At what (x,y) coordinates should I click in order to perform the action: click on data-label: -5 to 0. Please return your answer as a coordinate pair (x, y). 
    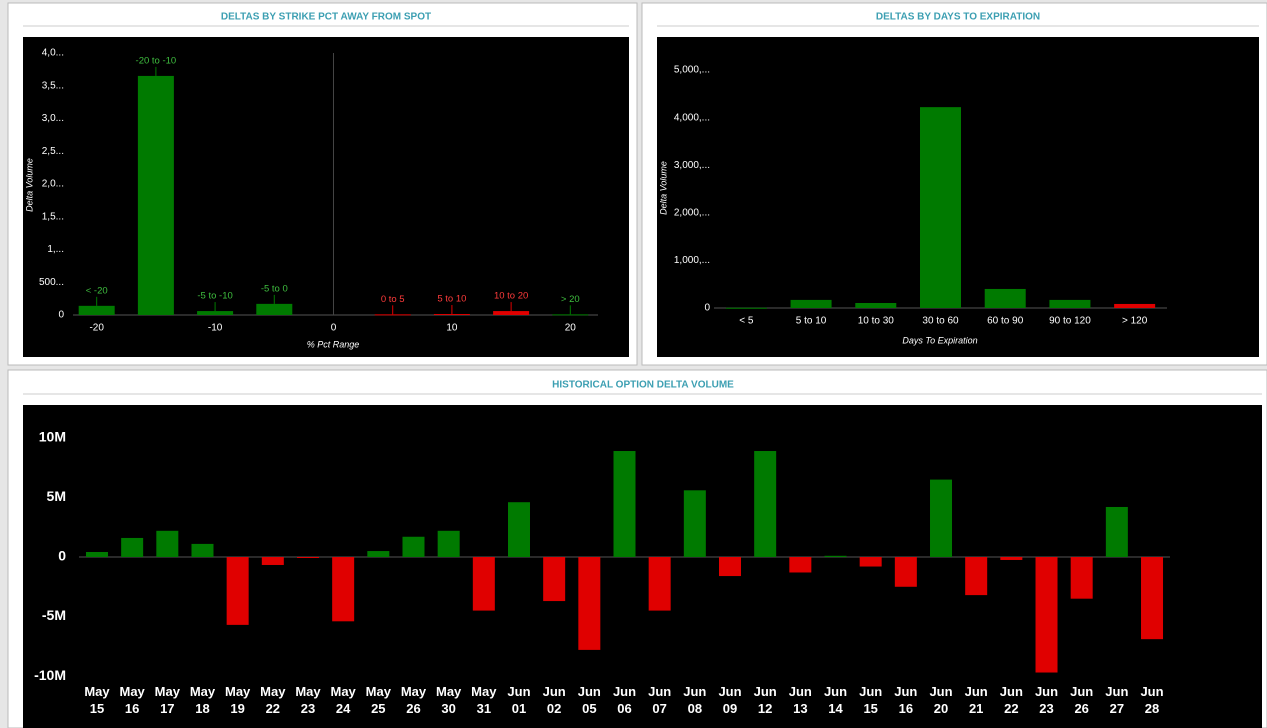
    Looking at the image, I should click on (274, 288).